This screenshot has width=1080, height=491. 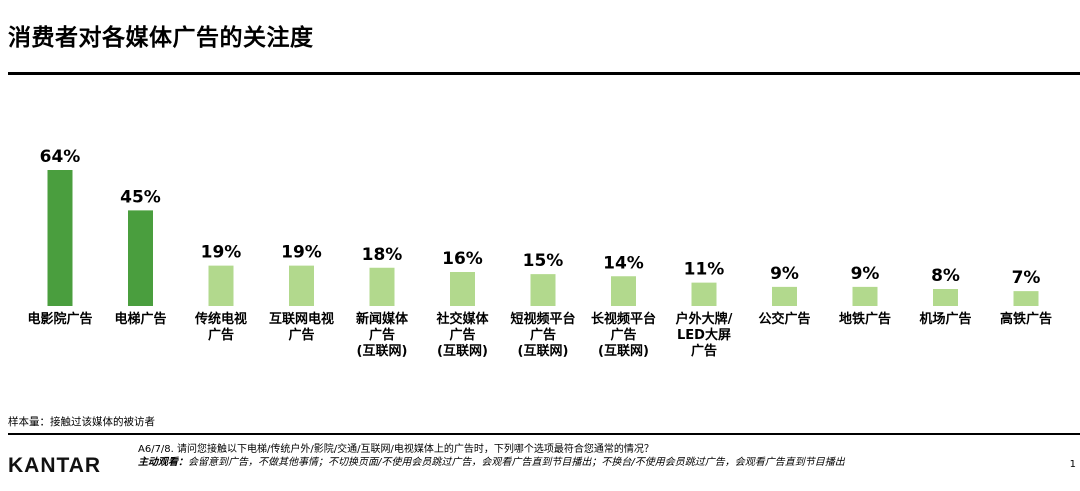 I want to click on category-label: LED大屏, so click(x=704, y=335).